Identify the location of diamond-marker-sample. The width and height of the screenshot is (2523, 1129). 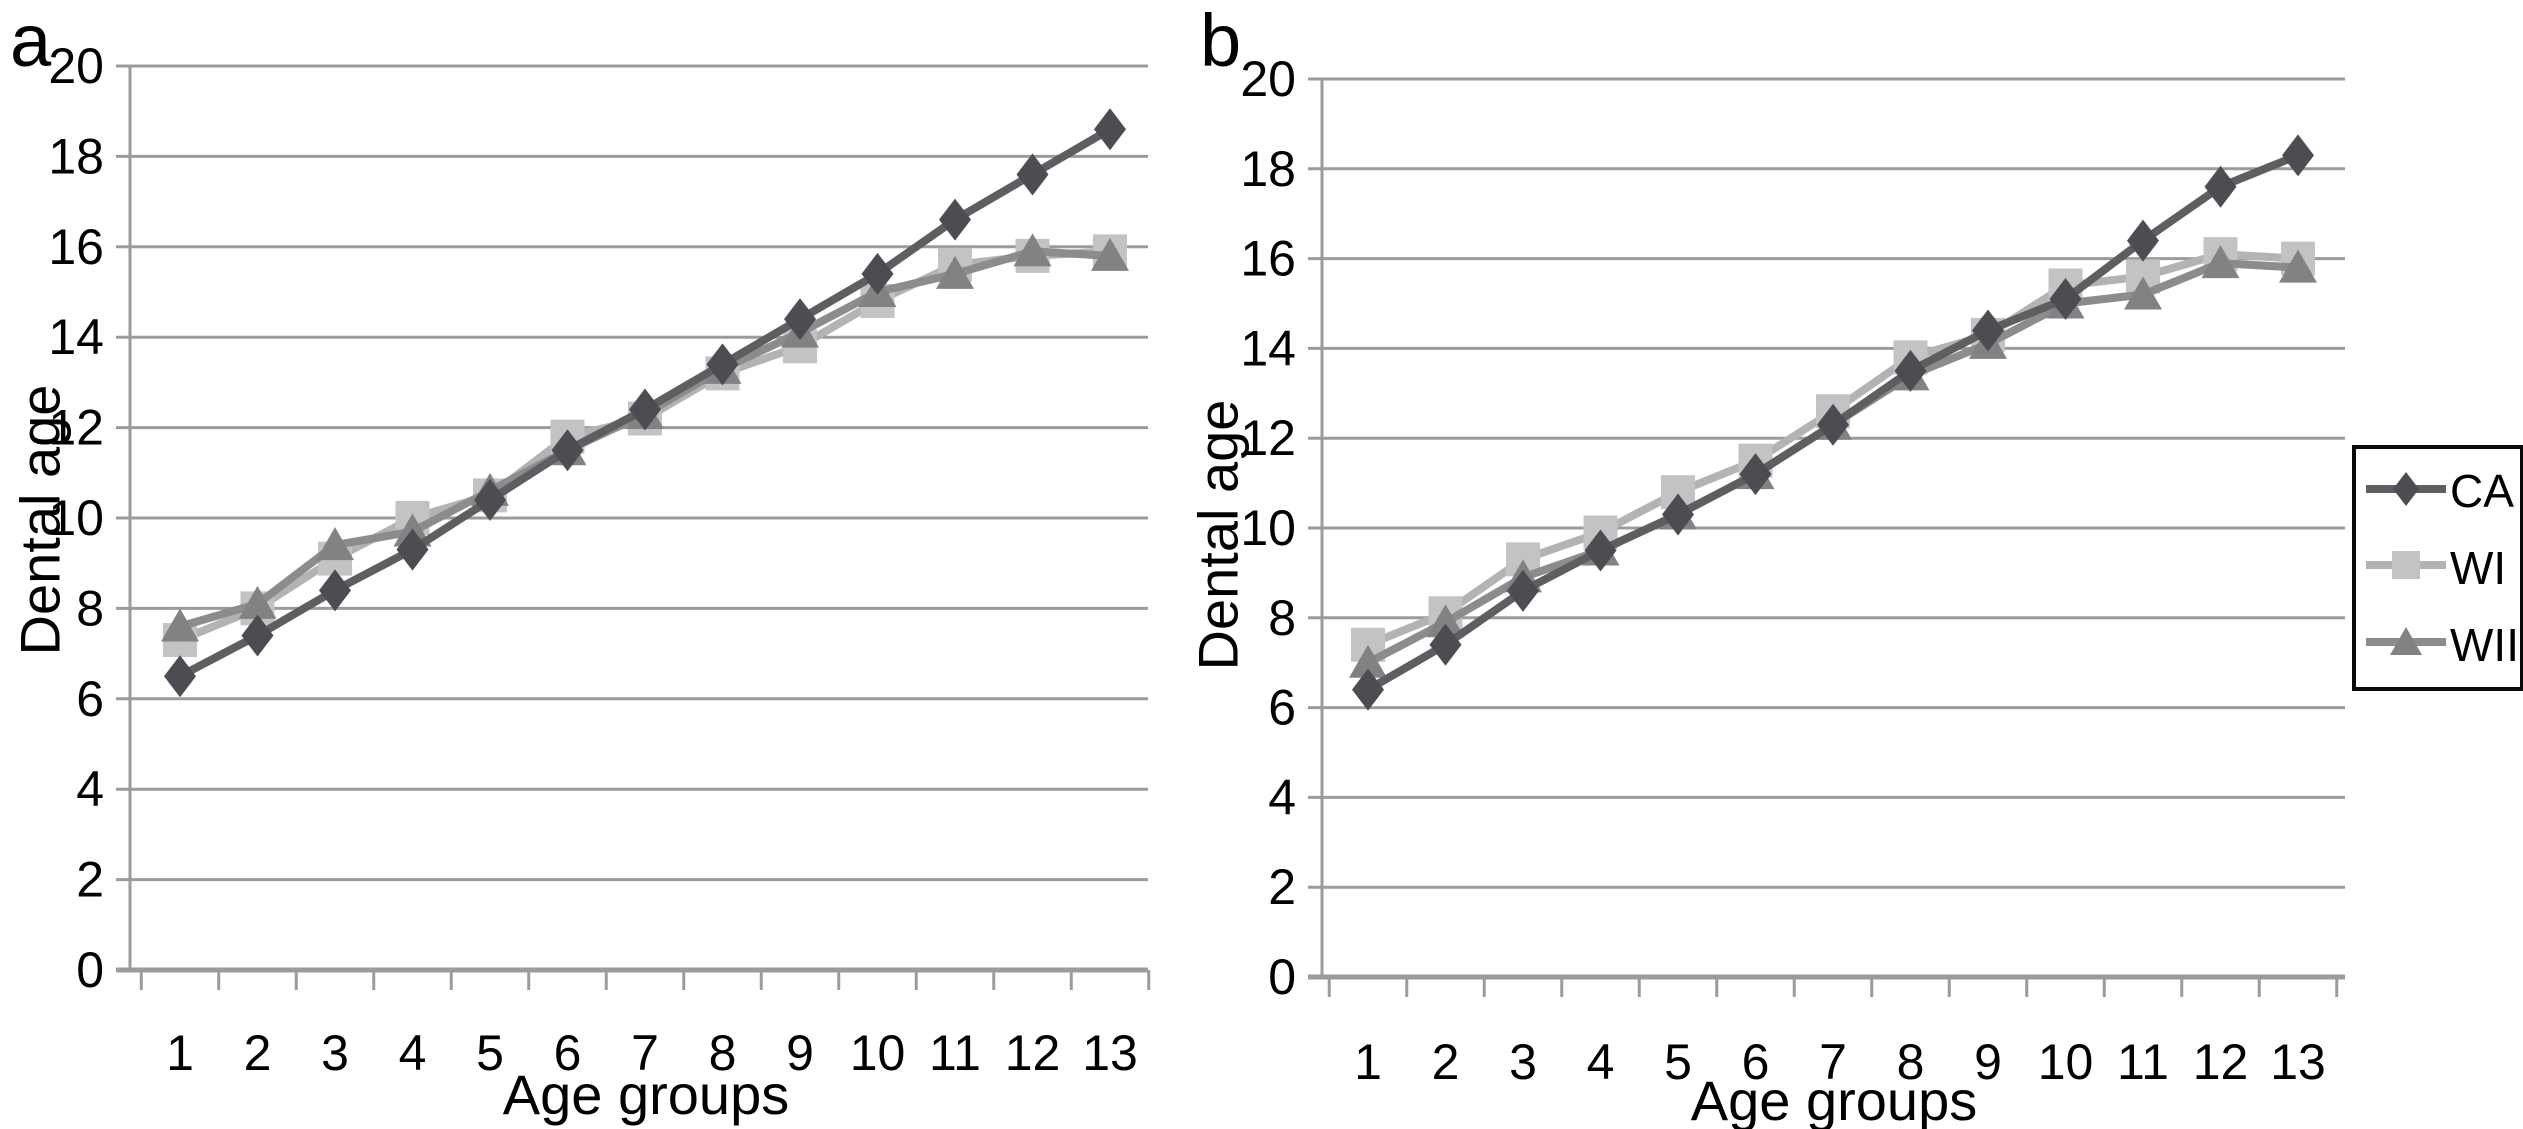
(2406, 488).